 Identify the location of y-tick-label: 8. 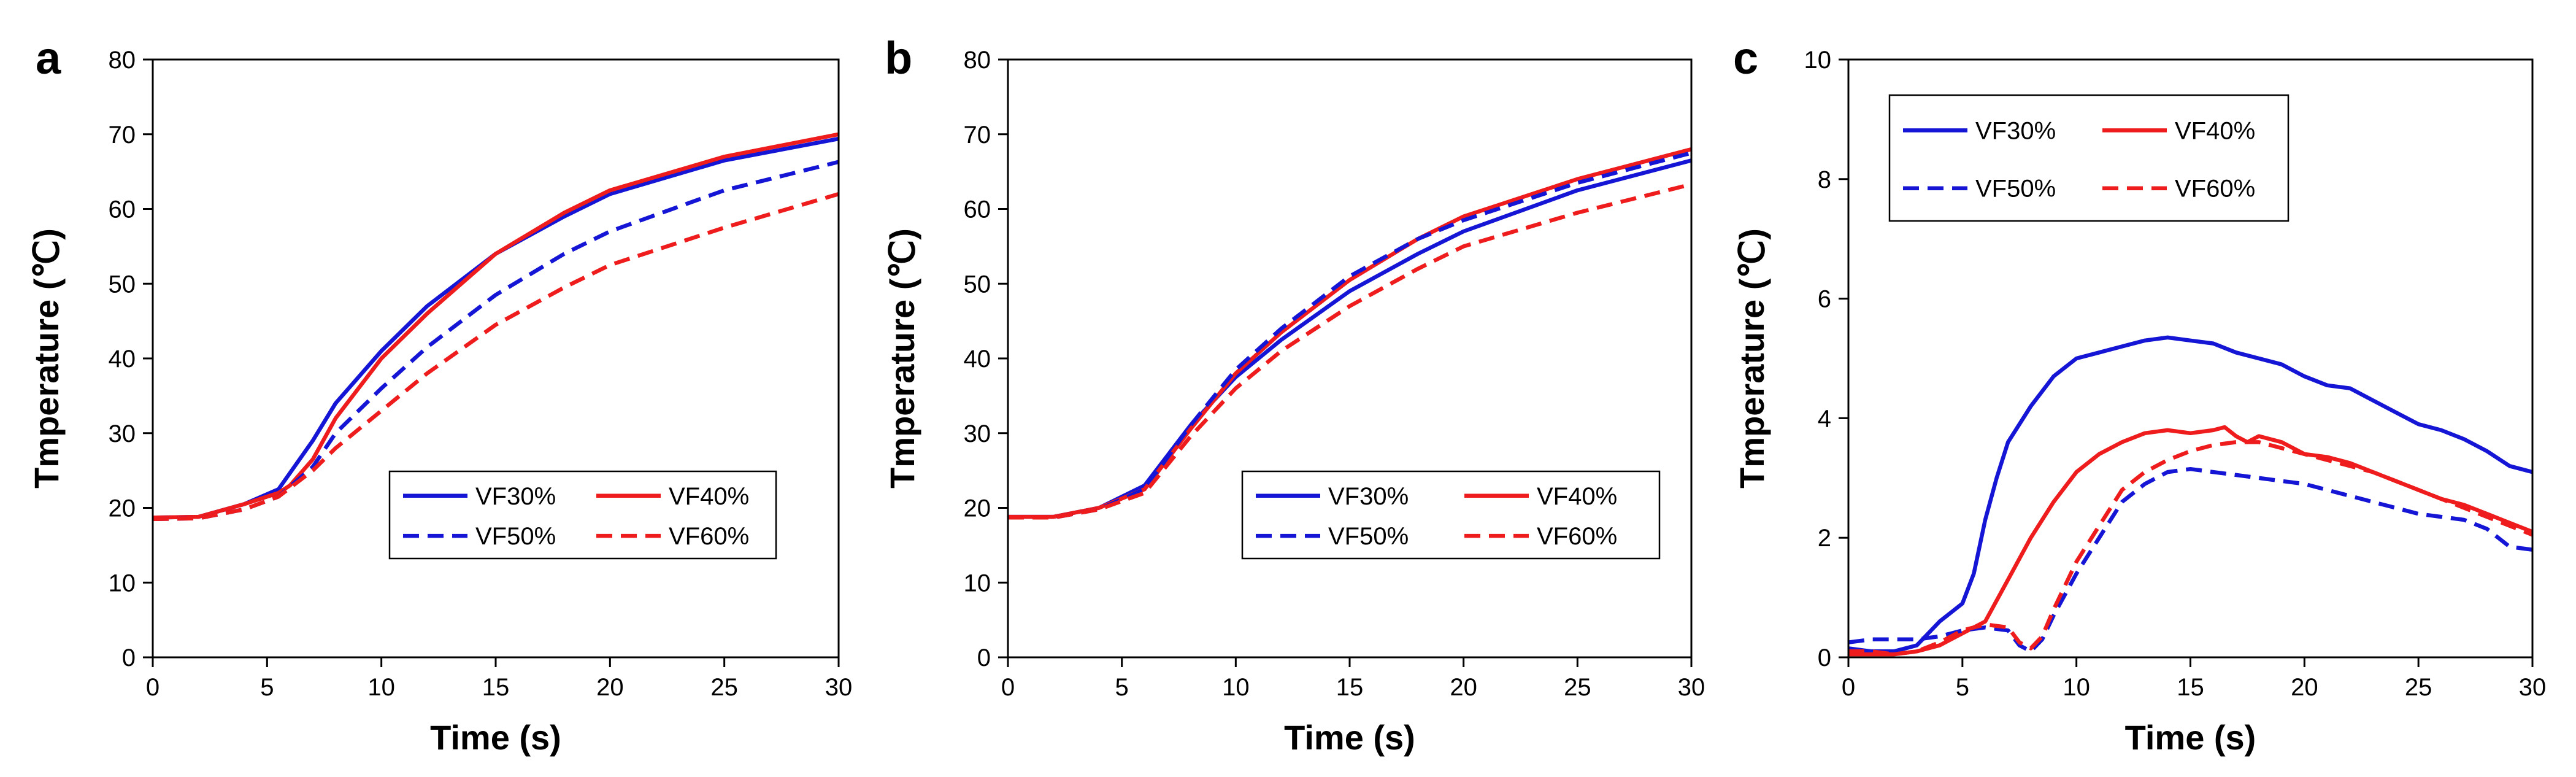
(1824, 179).